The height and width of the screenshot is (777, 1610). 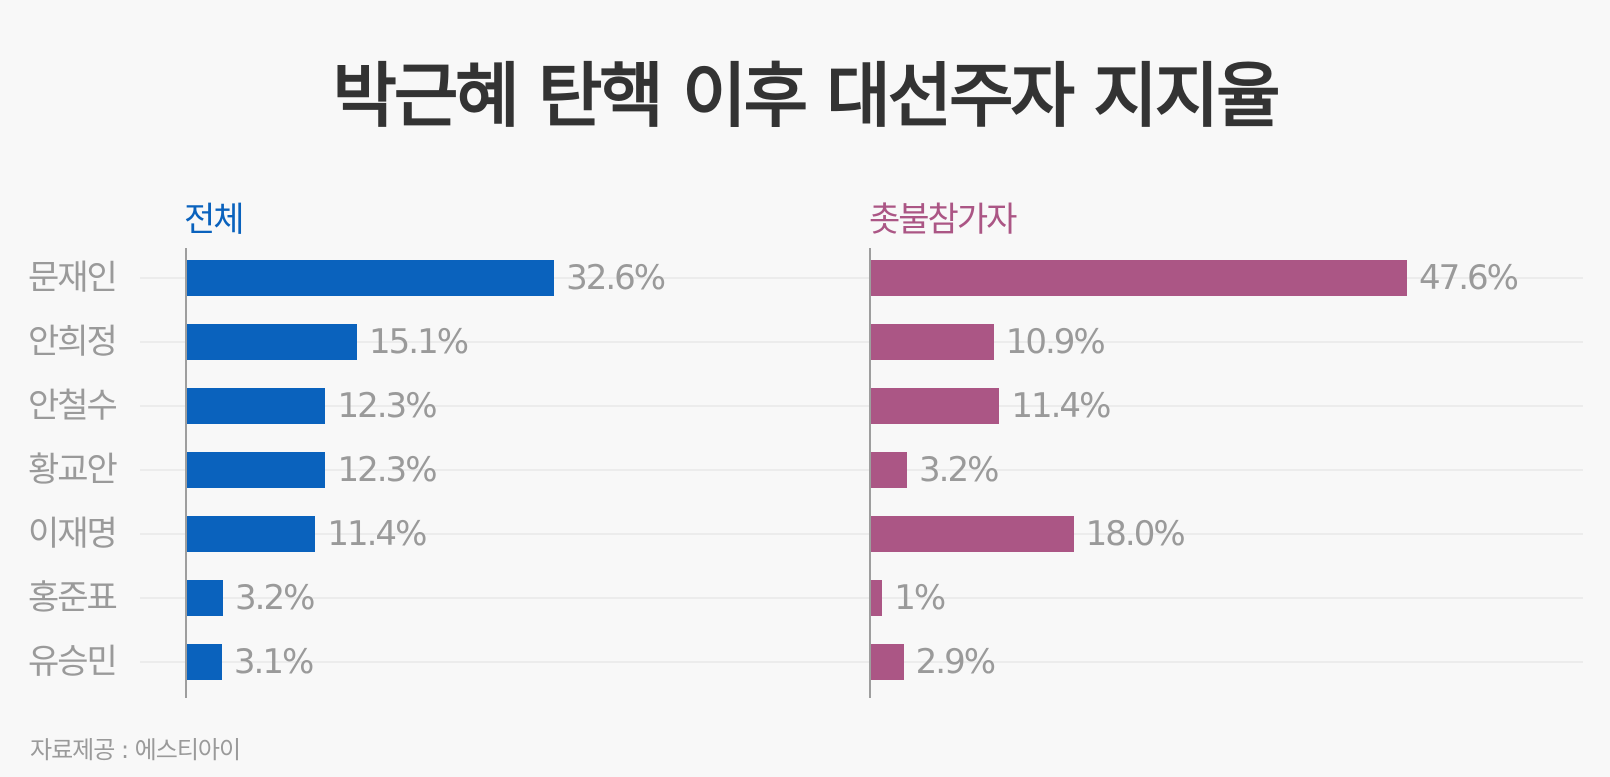 I want to click on value-label: 18.0%, so click(x=1135, y=534).